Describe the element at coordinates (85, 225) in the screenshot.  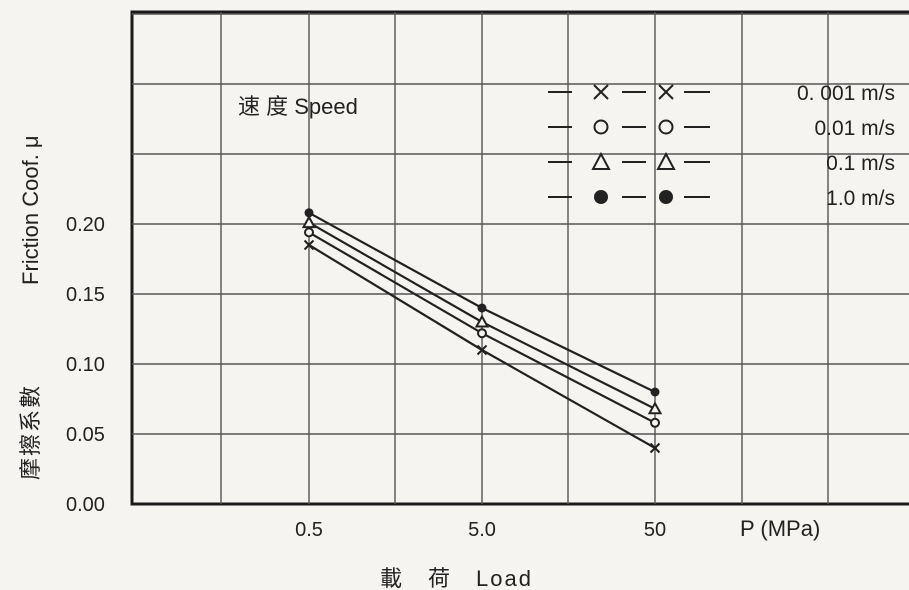
I see `y-tick-label: 0.20` at that location.